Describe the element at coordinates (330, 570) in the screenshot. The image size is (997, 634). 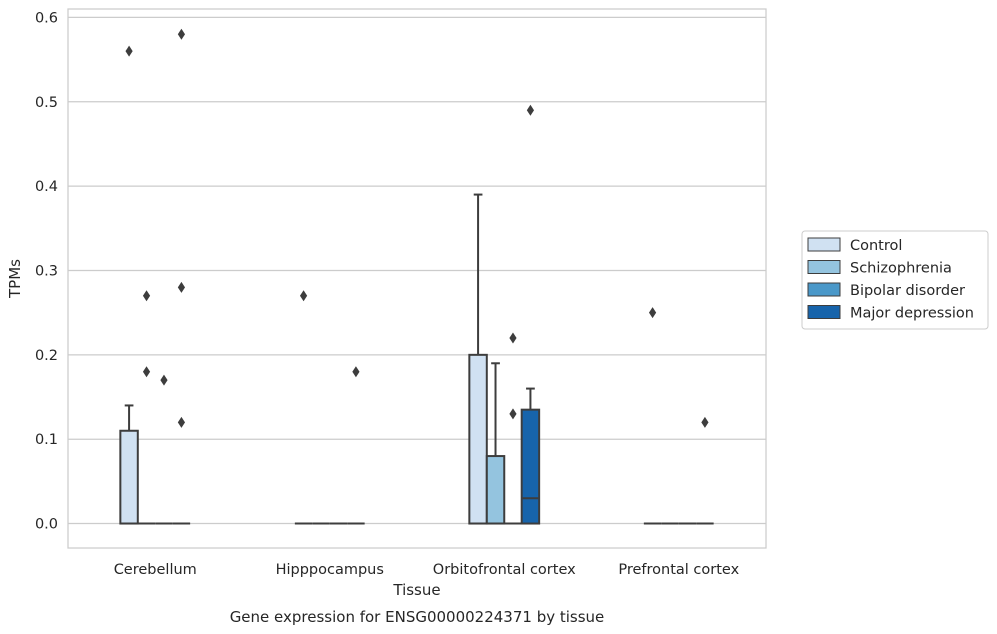
I see `x-tick-label: Hipppocampus` at that location.